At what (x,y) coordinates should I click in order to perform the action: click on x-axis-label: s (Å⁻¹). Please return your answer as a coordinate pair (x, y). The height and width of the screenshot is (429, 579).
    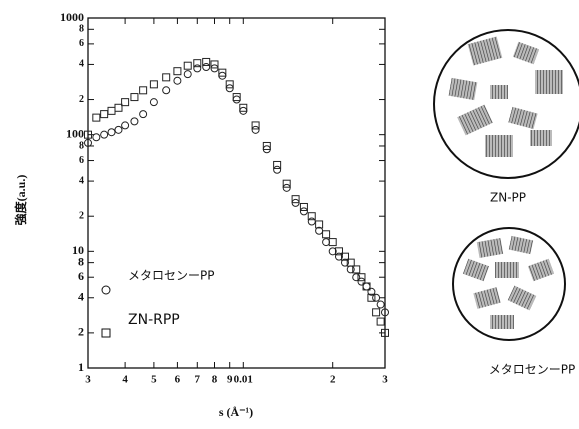
    Looking at the image, I should click on (236, 412).